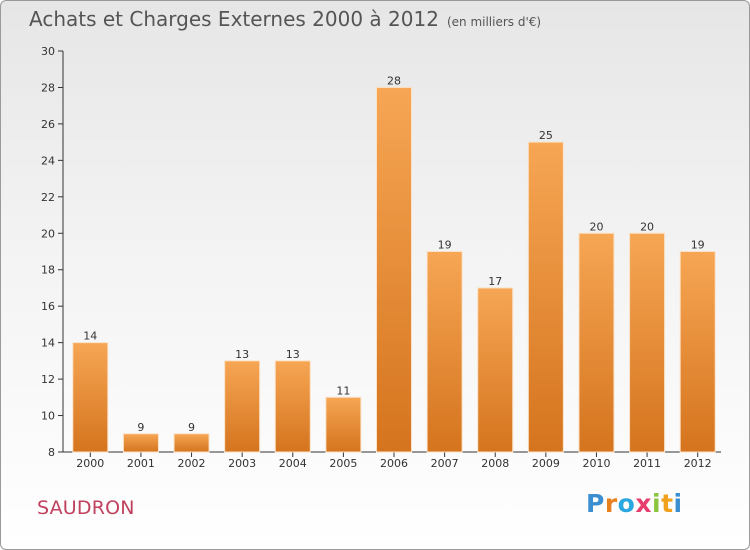 The image size is (750, 550). I want to click on x-tick-label: 2012, so click(698, 463).